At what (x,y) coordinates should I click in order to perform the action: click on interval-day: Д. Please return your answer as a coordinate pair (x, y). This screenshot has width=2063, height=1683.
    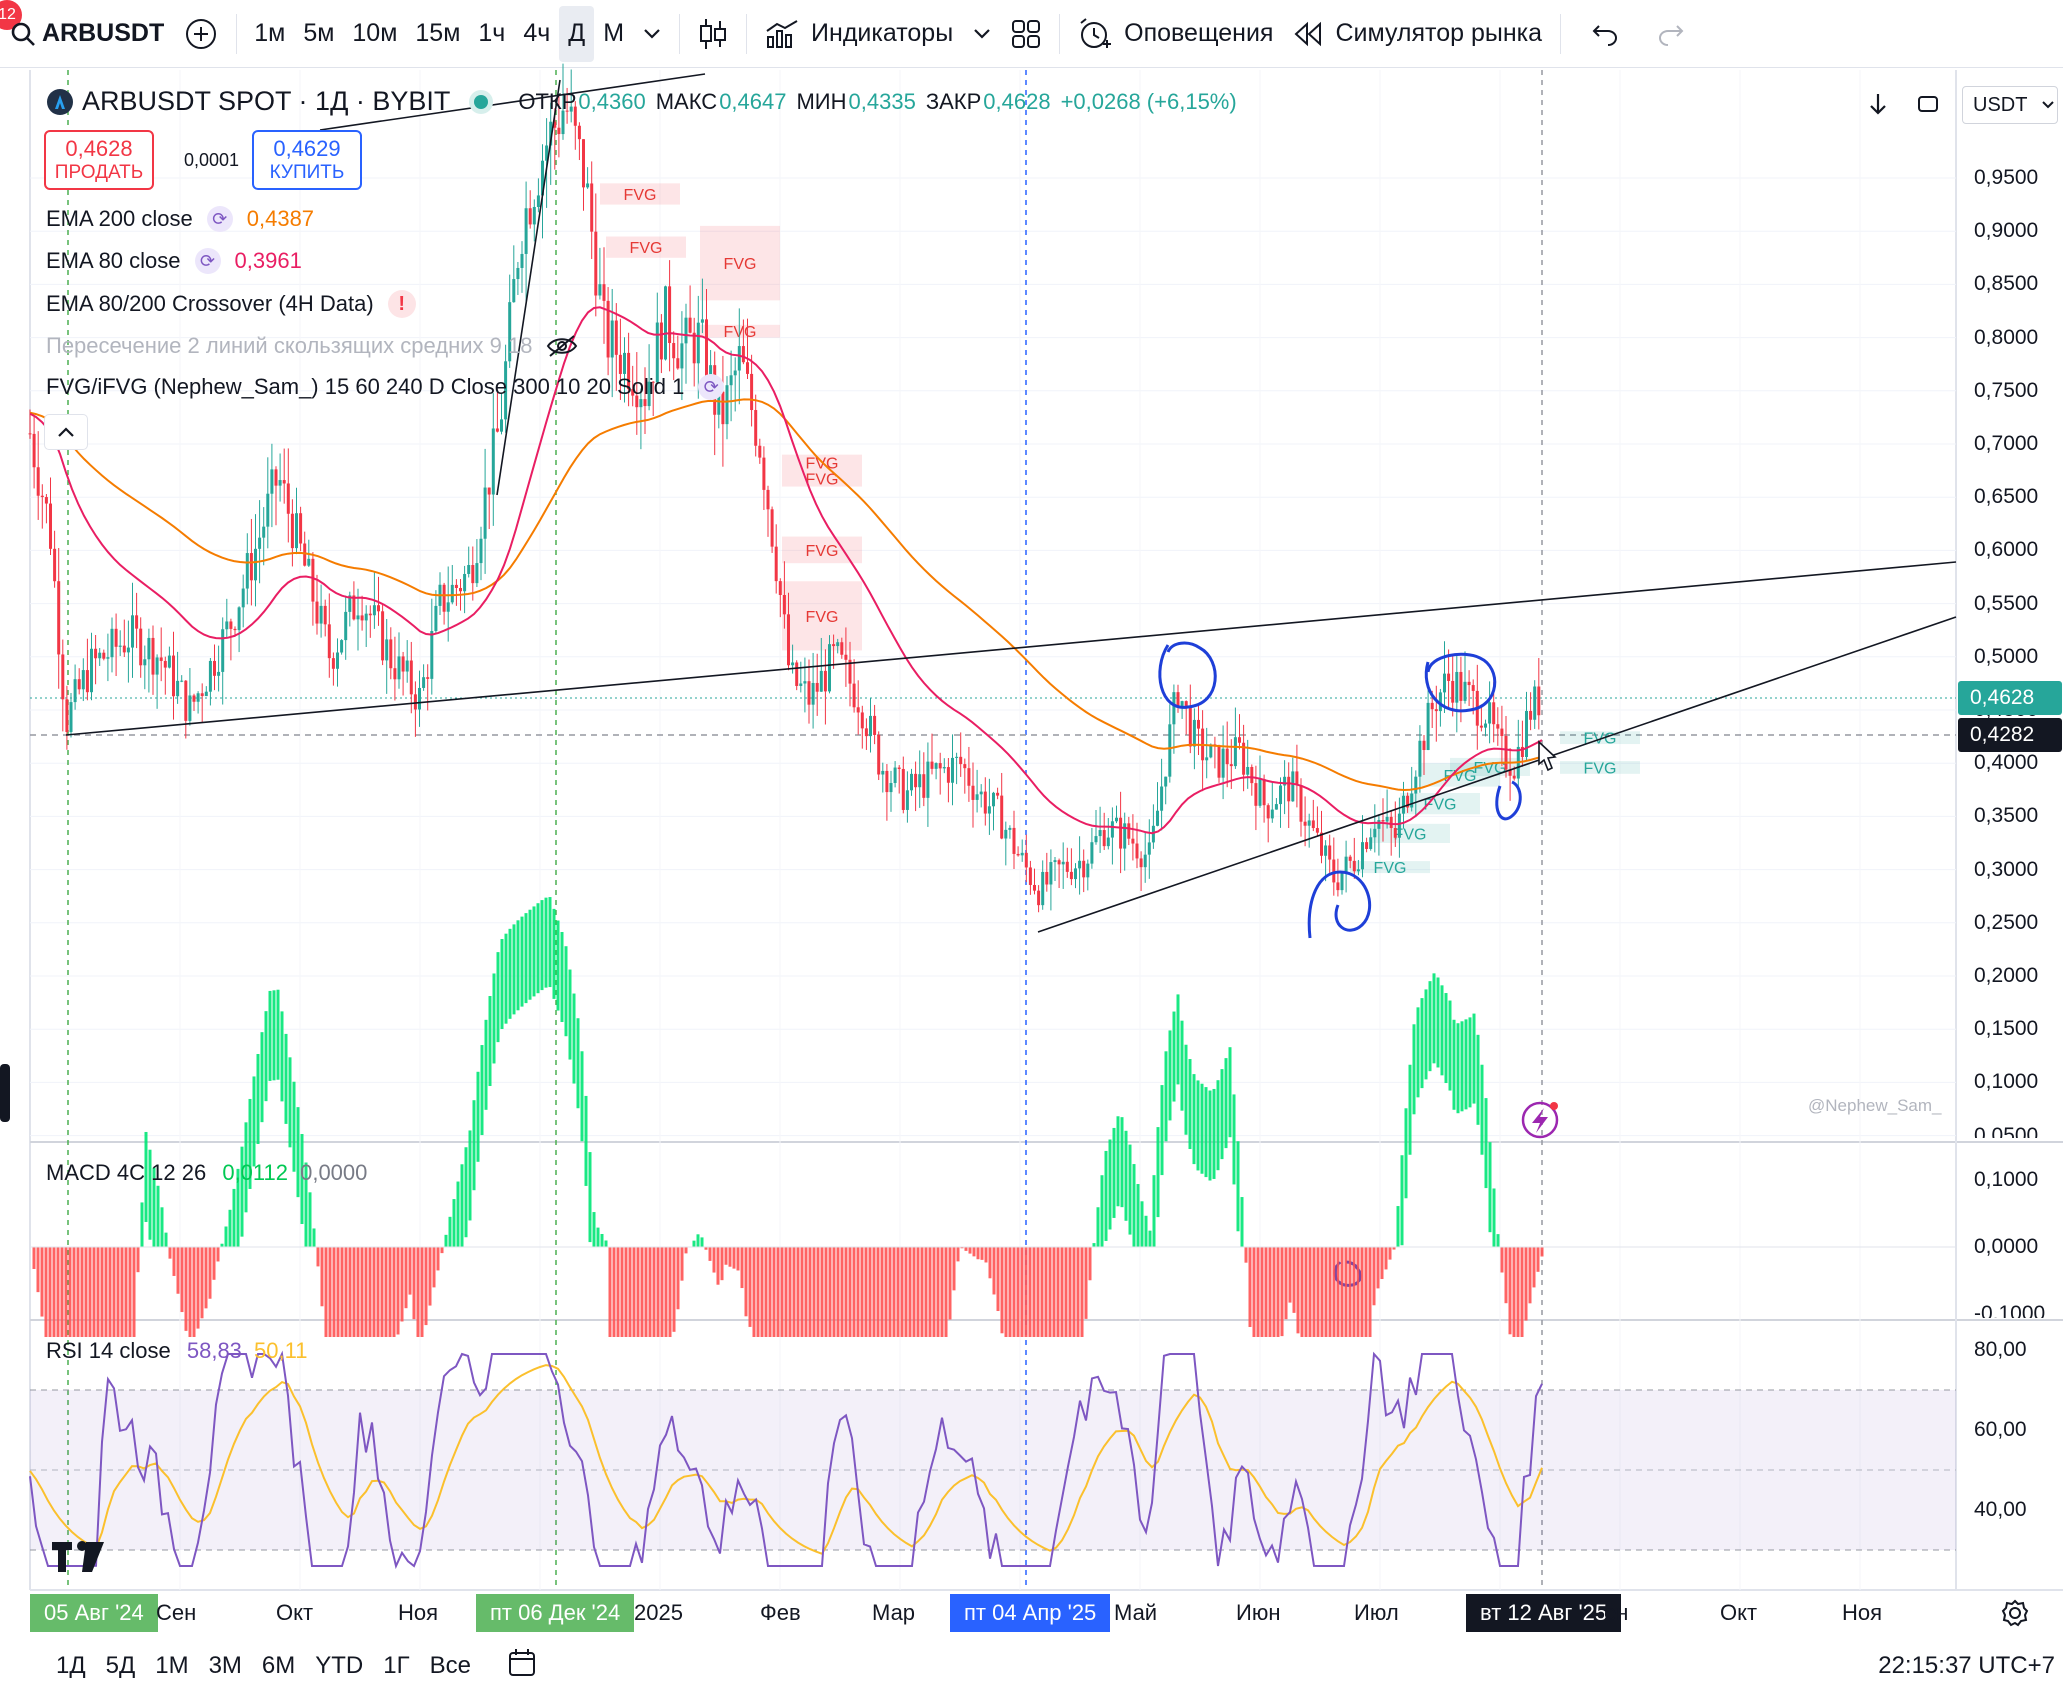
    Looking at the image, I should click on (577, 33).